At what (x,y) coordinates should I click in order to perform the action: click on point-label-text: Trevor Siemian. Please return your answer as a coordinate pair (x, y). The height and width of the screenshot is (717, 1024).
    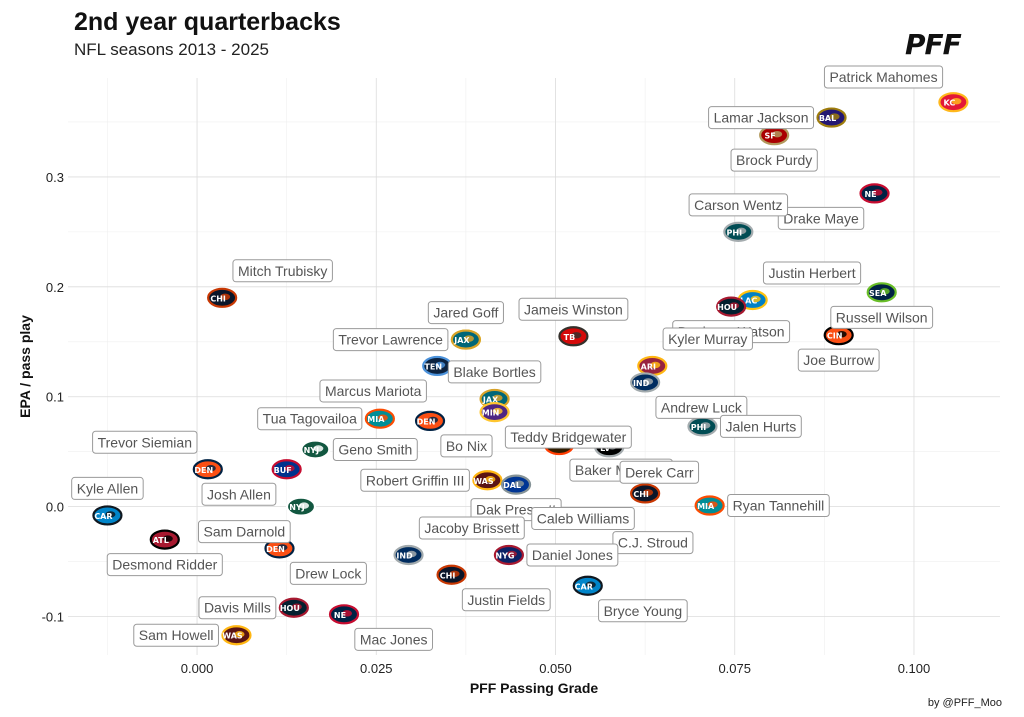
    Looking at the image, I should click on (145, 442).